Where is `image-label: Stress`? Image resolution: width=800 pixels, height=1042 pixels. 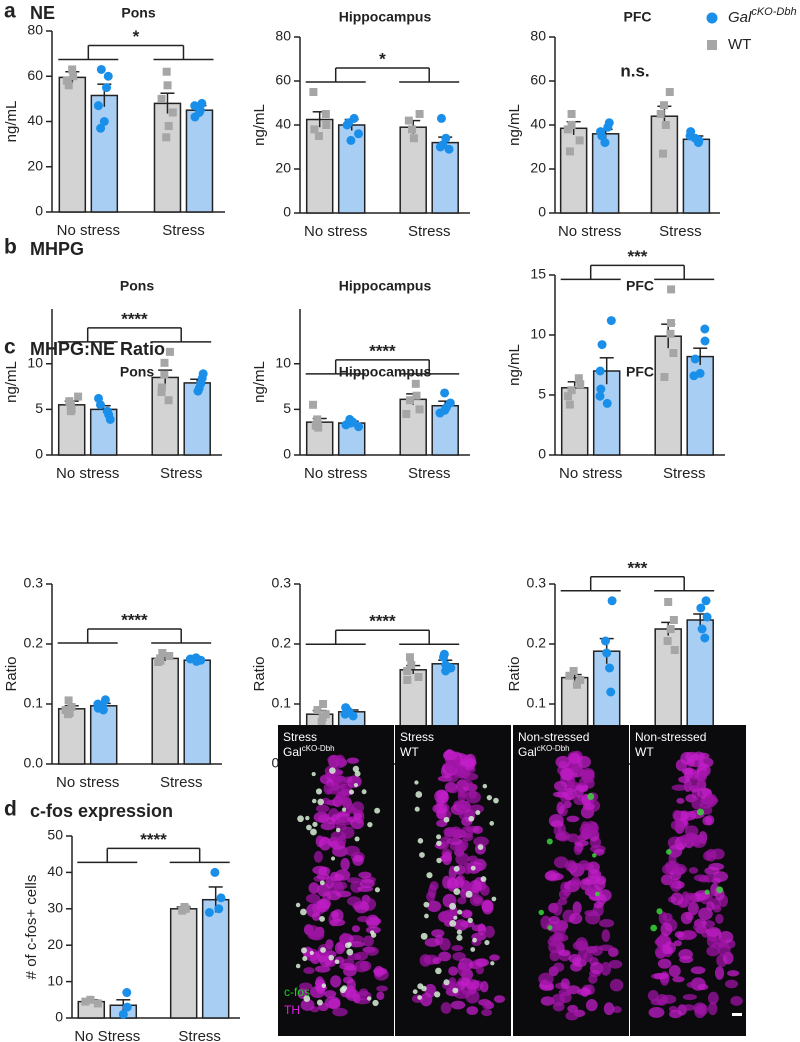
image-label: Stress is located at coordinates (300, 737).